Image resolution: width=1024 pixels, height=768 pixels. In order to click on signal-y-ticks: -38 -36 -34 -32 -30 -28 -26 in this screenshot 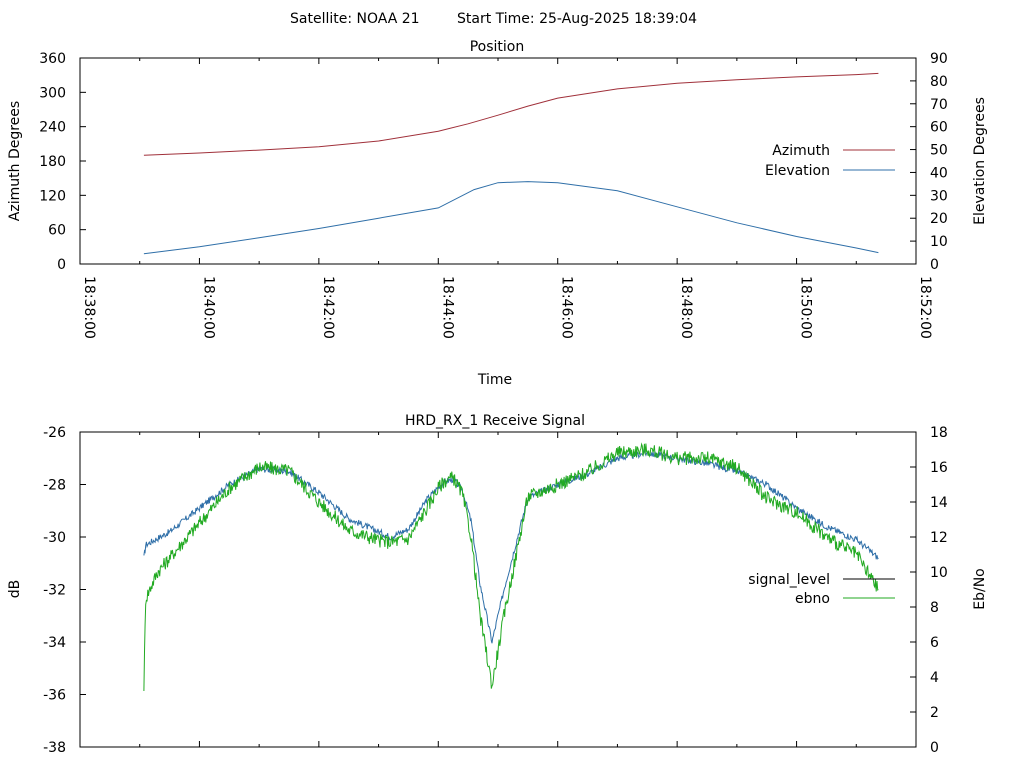, I will do `click(64, 590)`.